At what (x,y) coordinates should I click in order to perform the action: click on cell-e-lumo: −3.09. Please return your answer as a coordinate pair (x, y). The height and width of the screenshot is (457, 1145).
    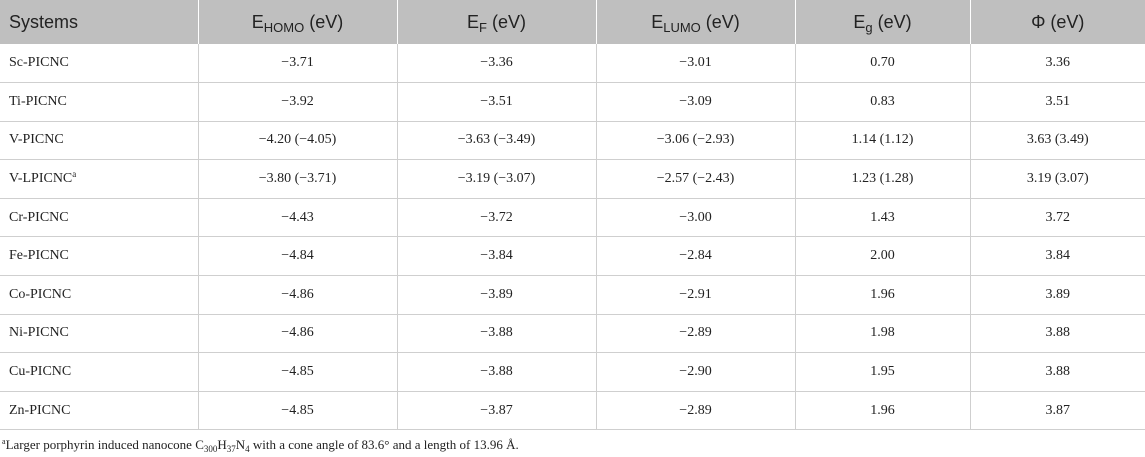
    Looking at the image, I should click on (695, 102).